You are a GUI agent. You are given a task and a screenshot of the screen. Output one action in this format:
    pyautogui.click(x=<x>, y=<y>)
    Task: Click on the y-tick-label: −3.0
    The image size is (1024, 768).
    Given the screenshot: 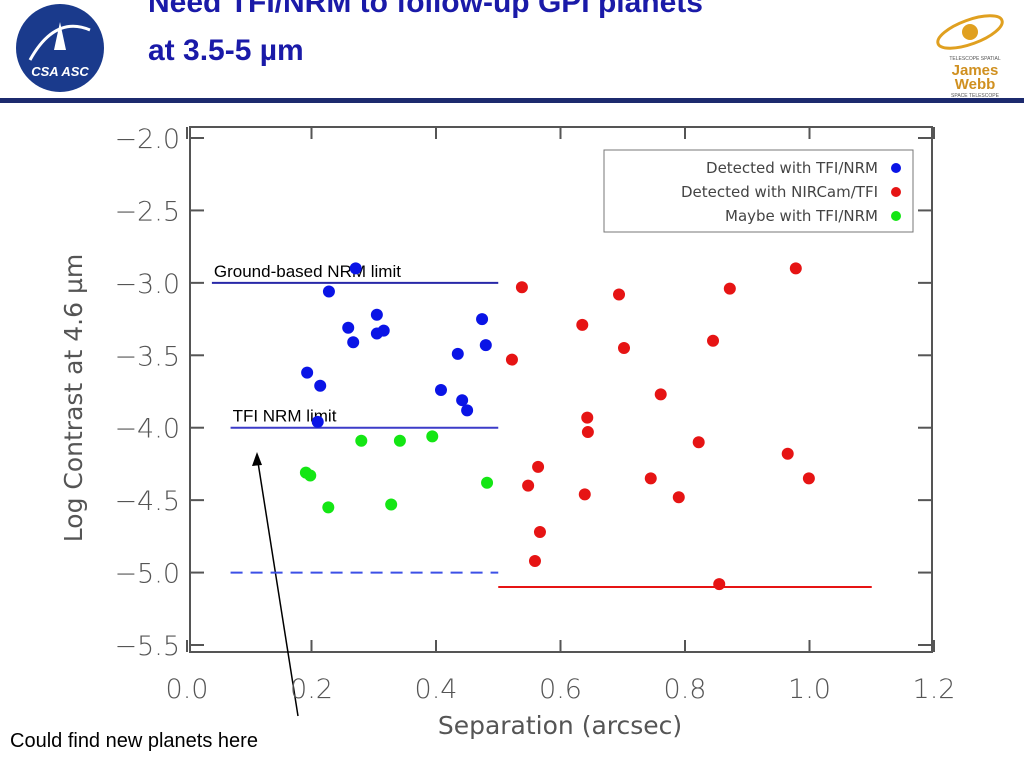 What is the action you would take?
    pyautogui.click(x=147, y=284)
    